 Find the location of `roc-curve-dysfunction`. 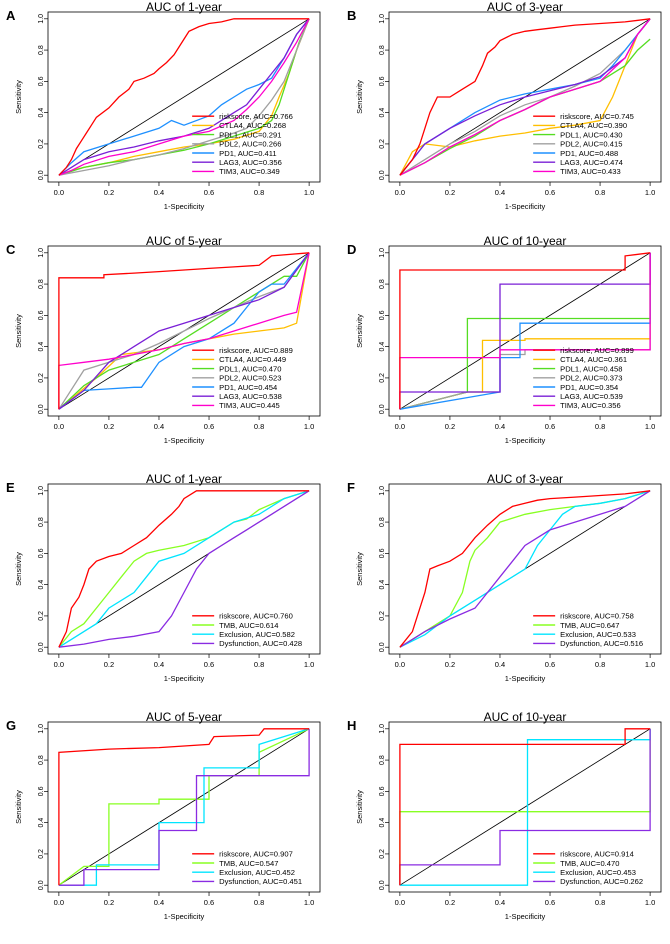

roc-curve-dysfunction is located at coordinates (184, 569).